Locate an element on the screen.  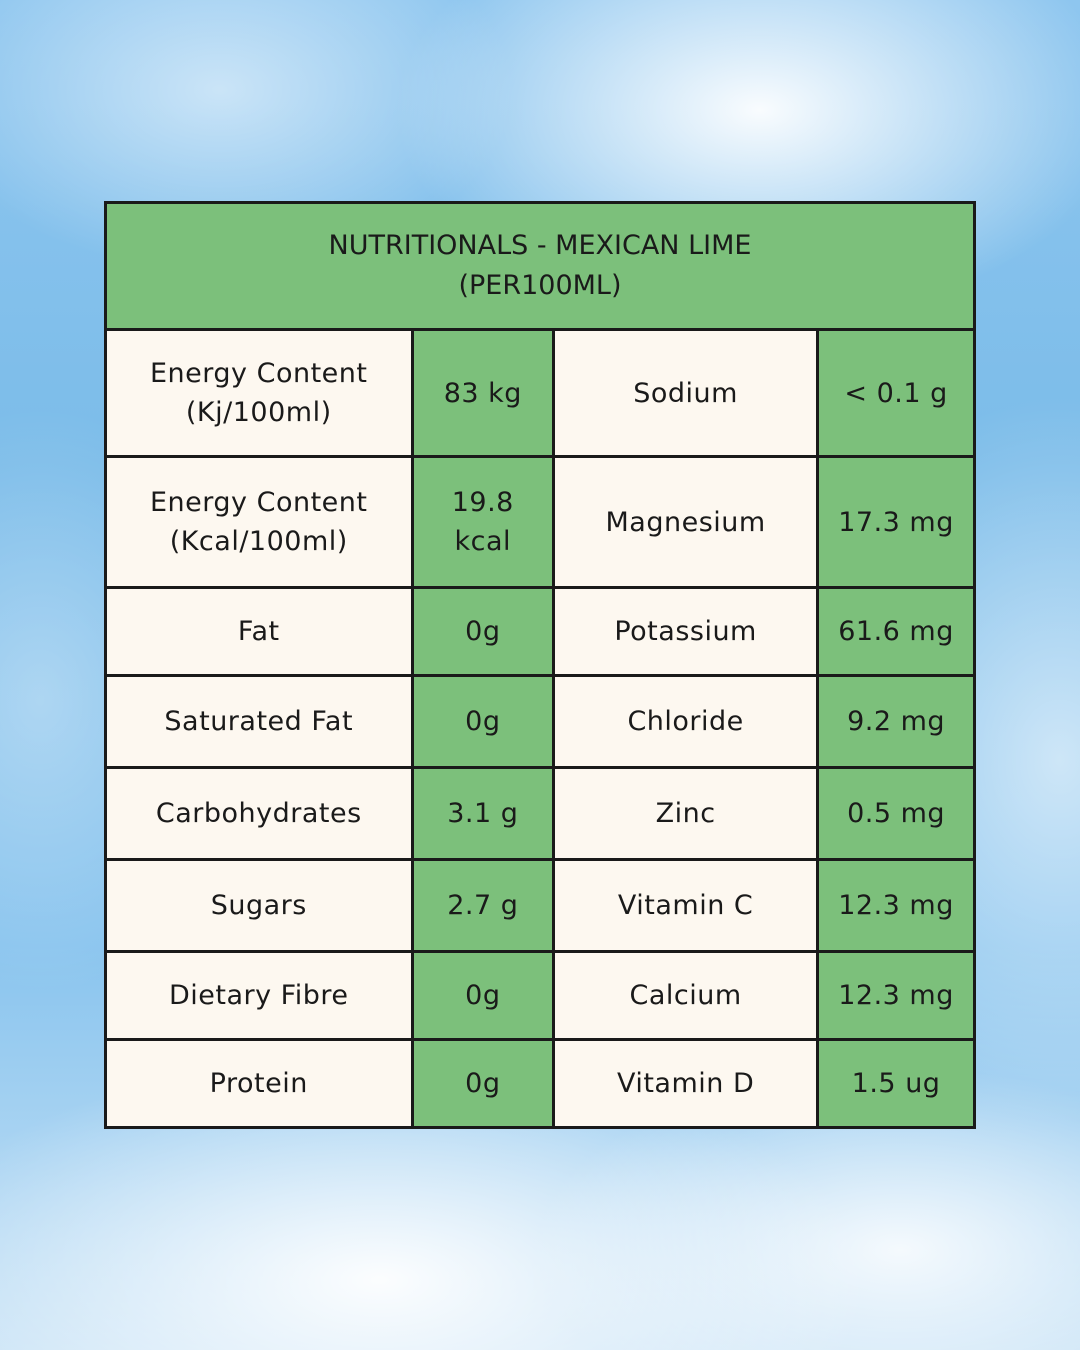
label-line: Sodium is located at coordinates (685, 393).